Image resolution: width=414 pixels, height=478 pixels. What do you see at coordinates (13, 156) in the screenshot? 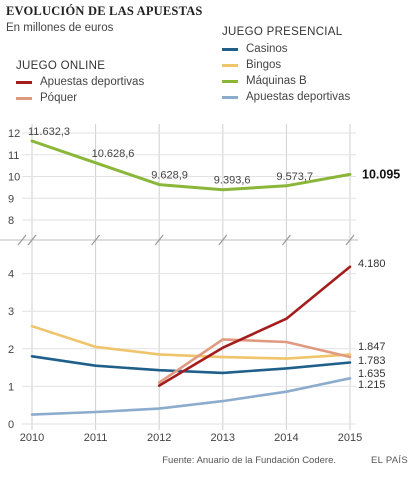
I see `y-tick-label: 11` at bounding box center [13, 156].